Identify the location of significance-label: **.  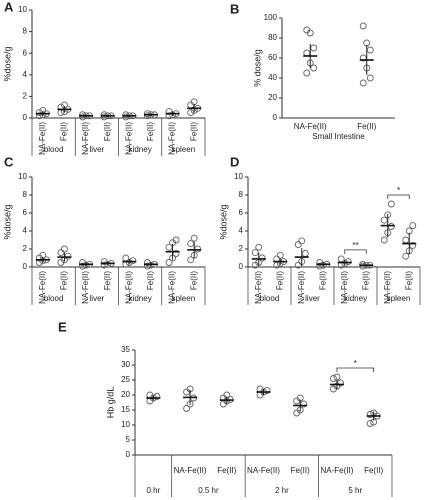
(355, 245).